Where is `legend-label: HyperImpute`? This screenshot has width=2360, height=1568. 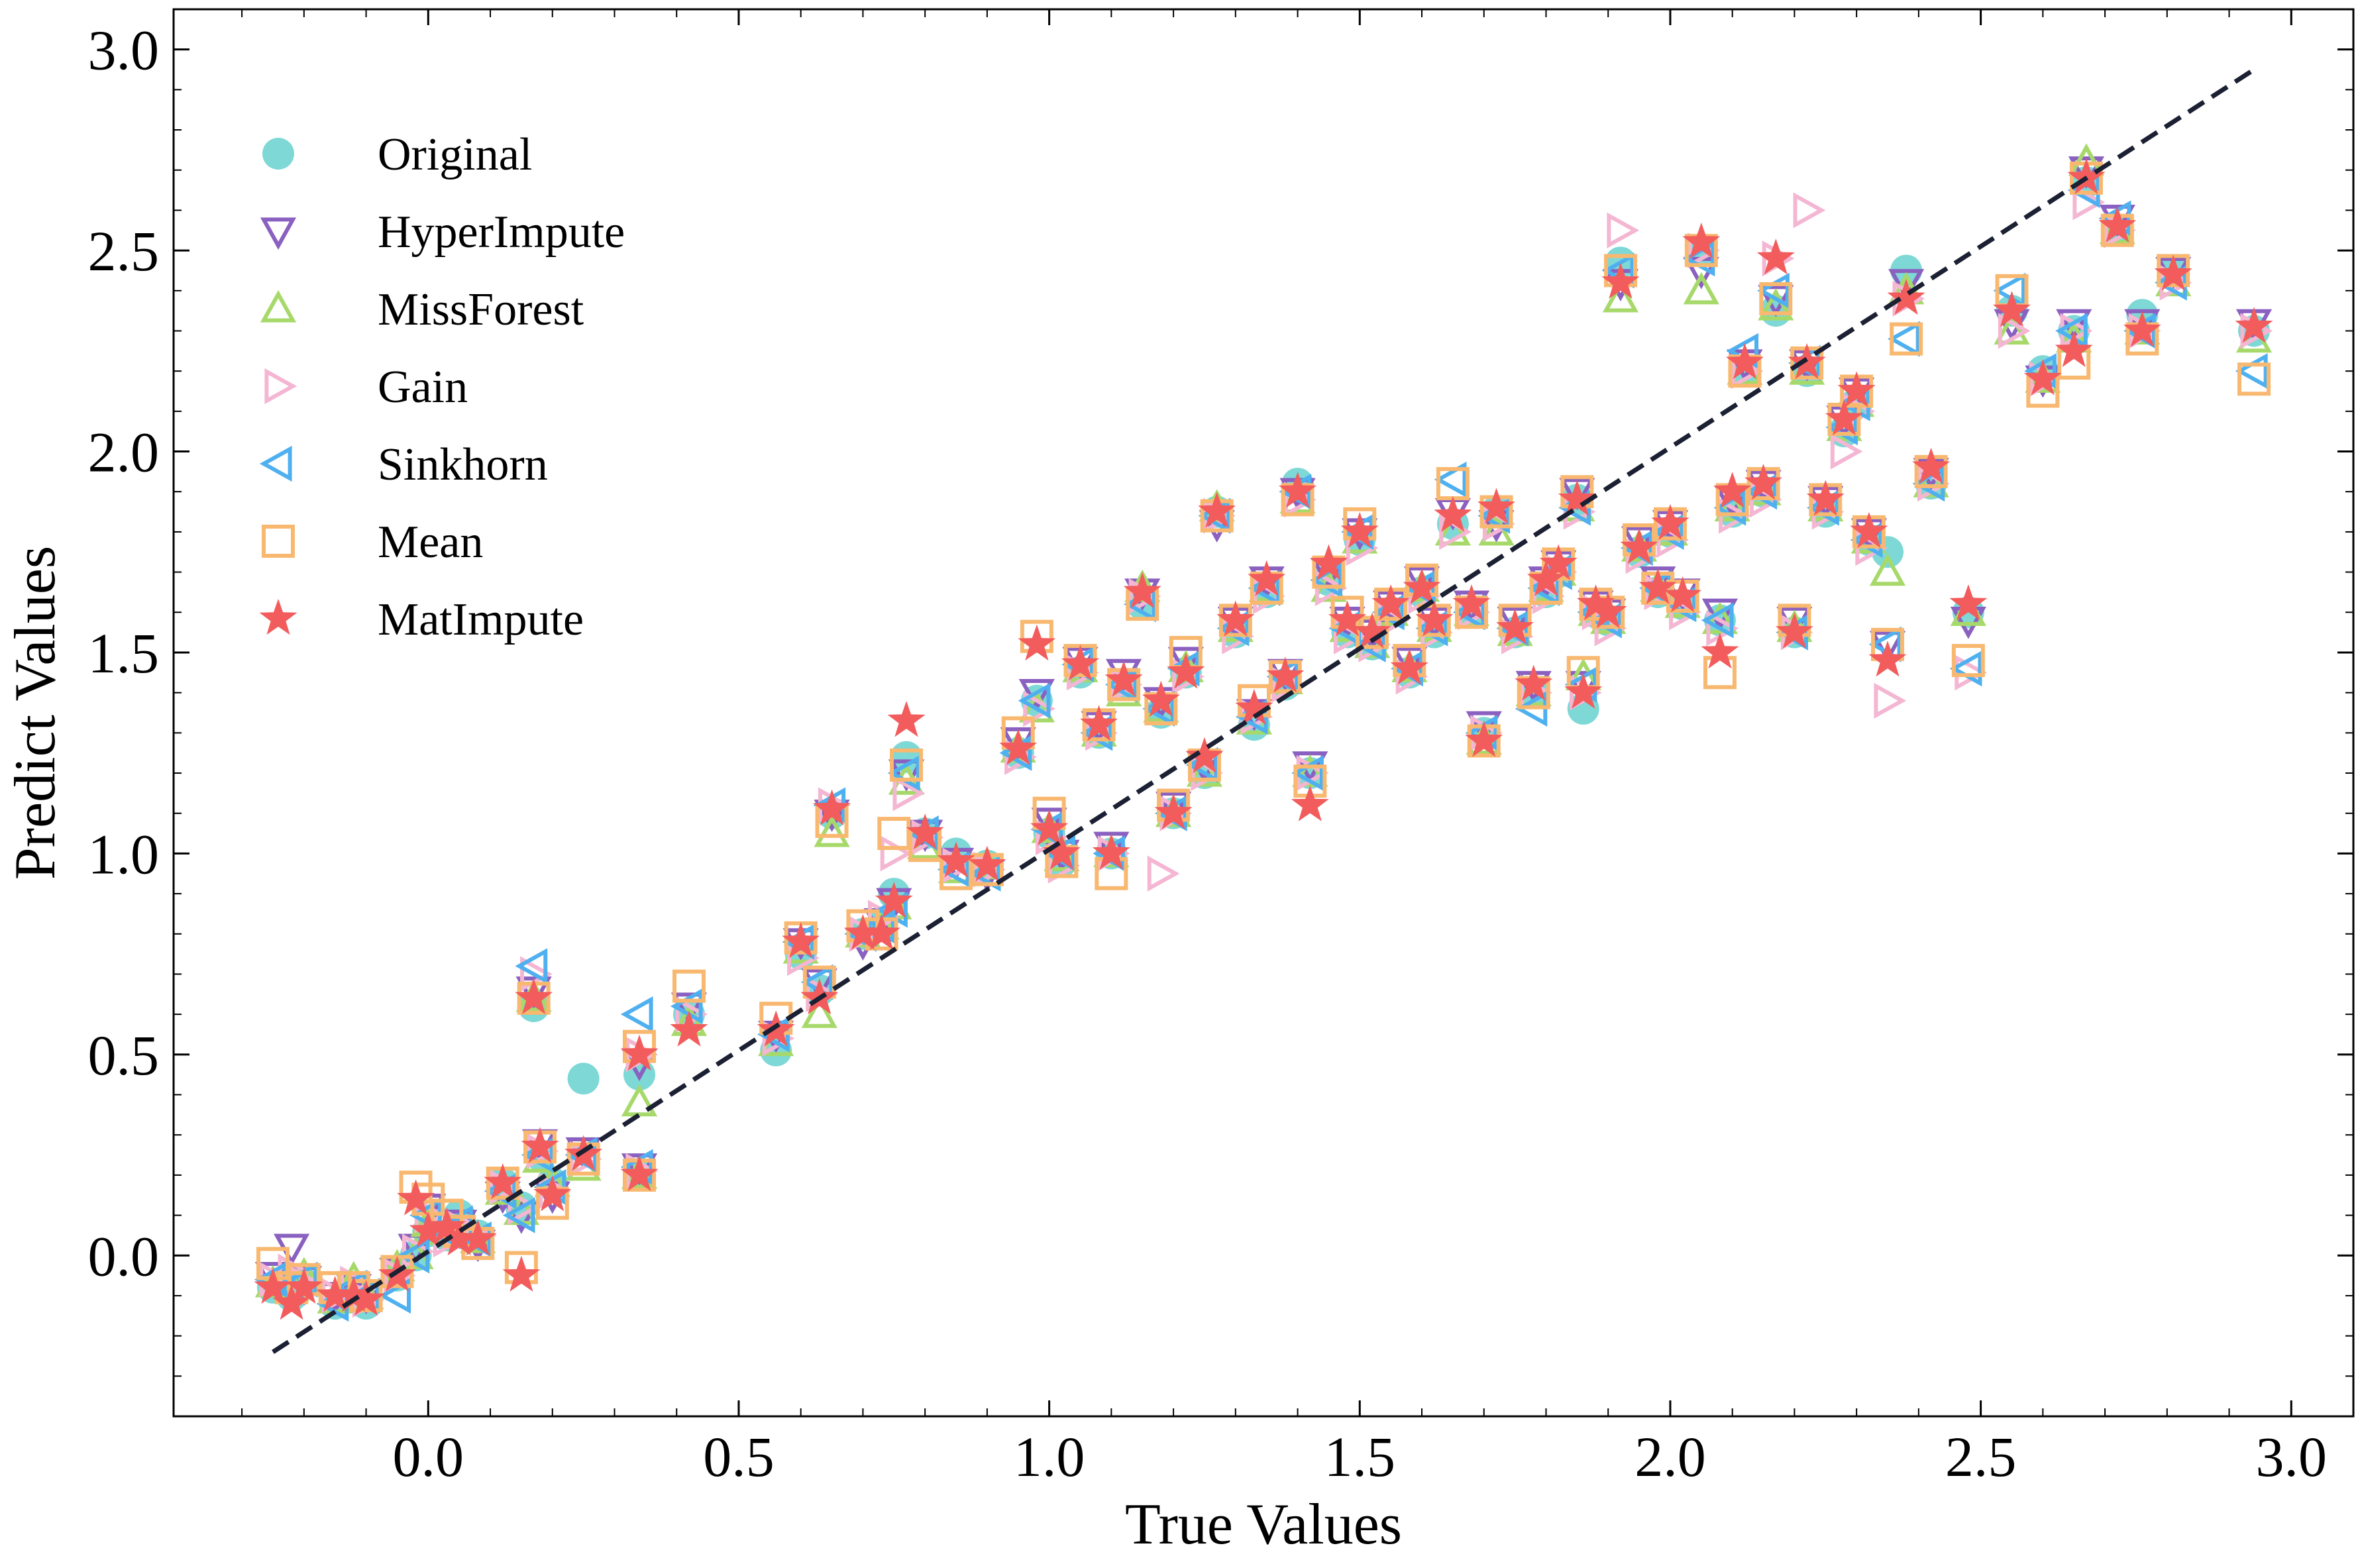 legend-label: HyperImpute is located at coordinates (501, 232).